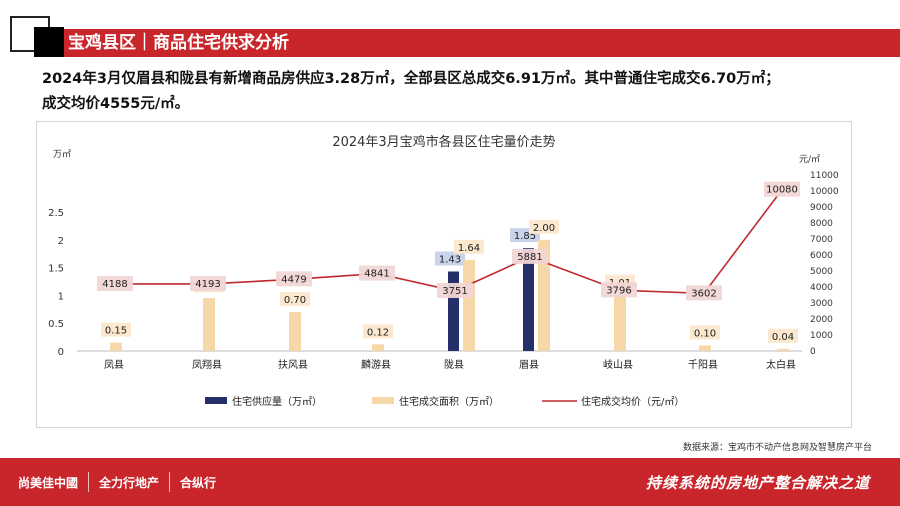  I want to click on right-axis-tick: 0, so click(813, 352).